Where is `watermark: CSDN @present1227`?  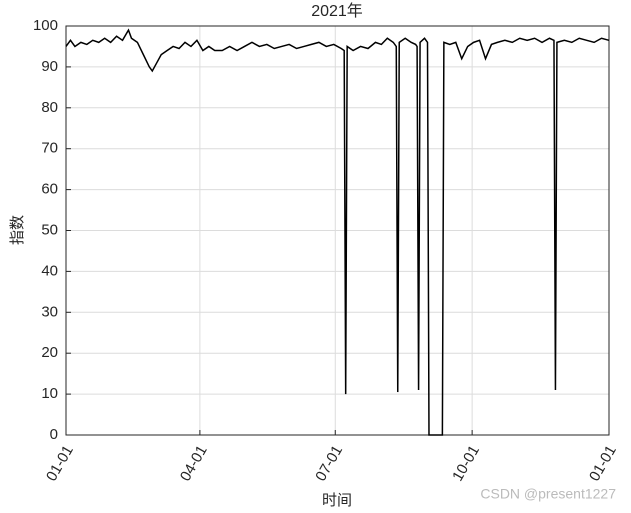 watermark: CSDN @present1227 is located at coordinates (548, 494).